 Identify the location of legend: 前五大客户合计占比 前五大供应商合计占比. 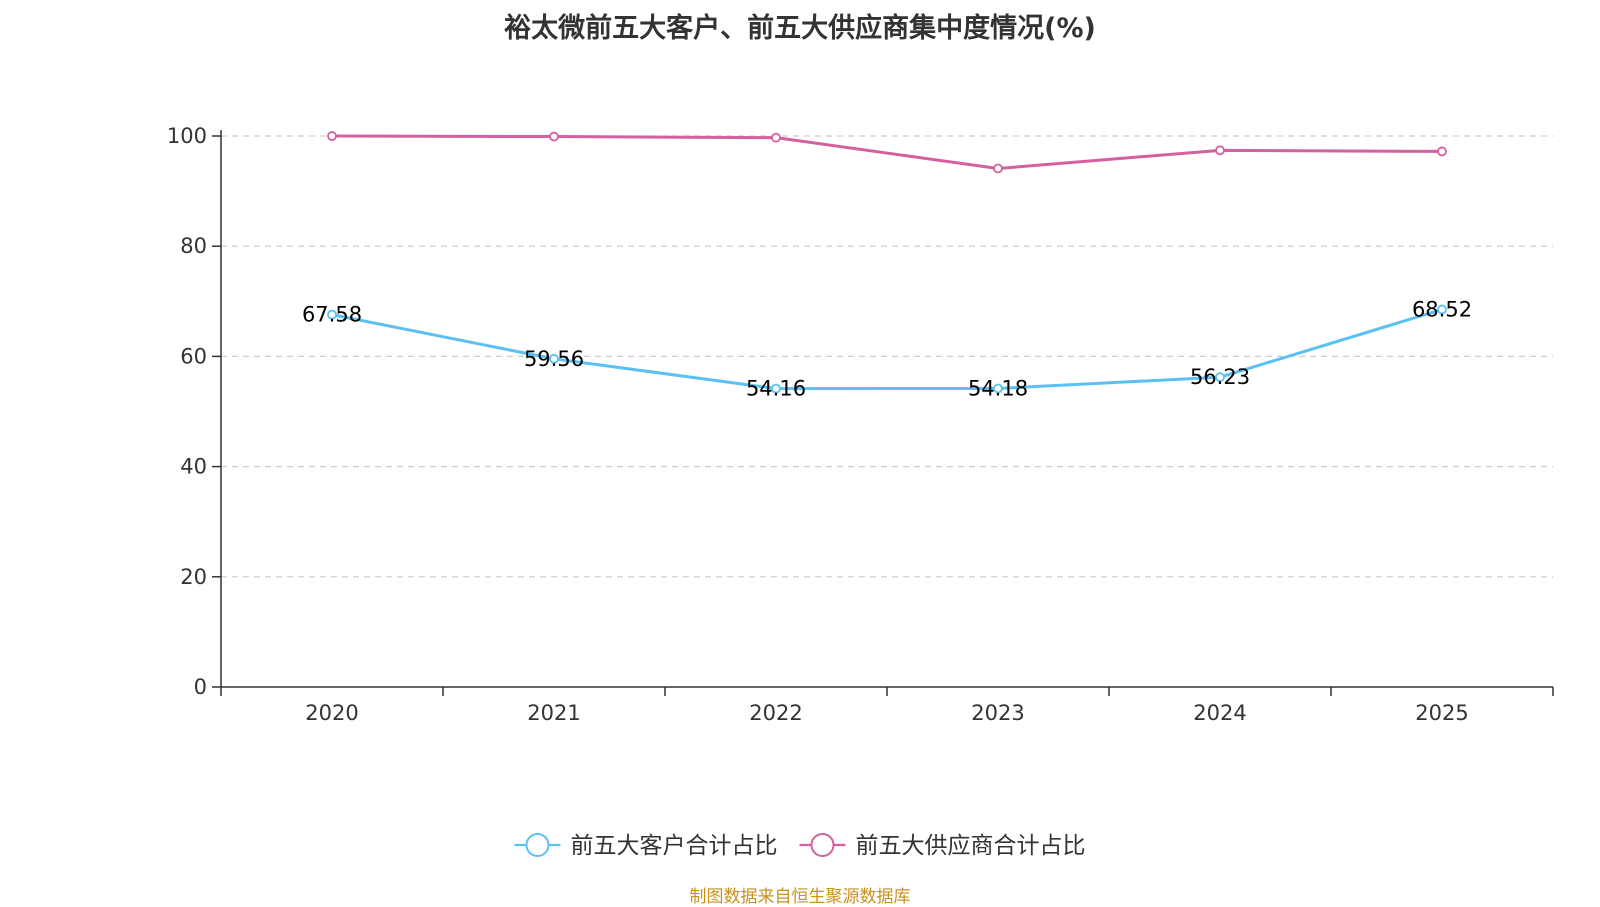
(800, 846).